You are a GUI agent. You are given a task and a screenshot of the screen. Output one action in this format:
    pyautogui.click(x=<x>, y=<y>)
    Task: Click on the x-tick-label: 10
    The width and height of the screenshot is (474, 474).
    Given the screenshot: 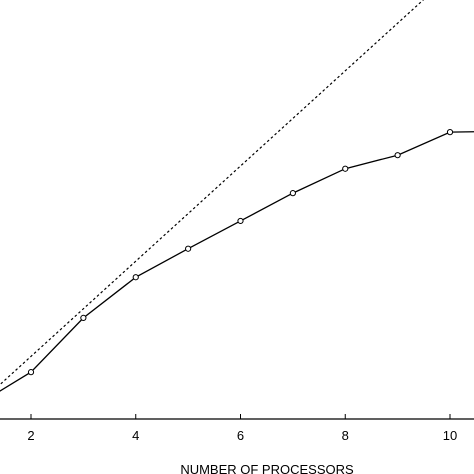 What is the action you would take?
    pyautogui.click(x=450, y=435)
    